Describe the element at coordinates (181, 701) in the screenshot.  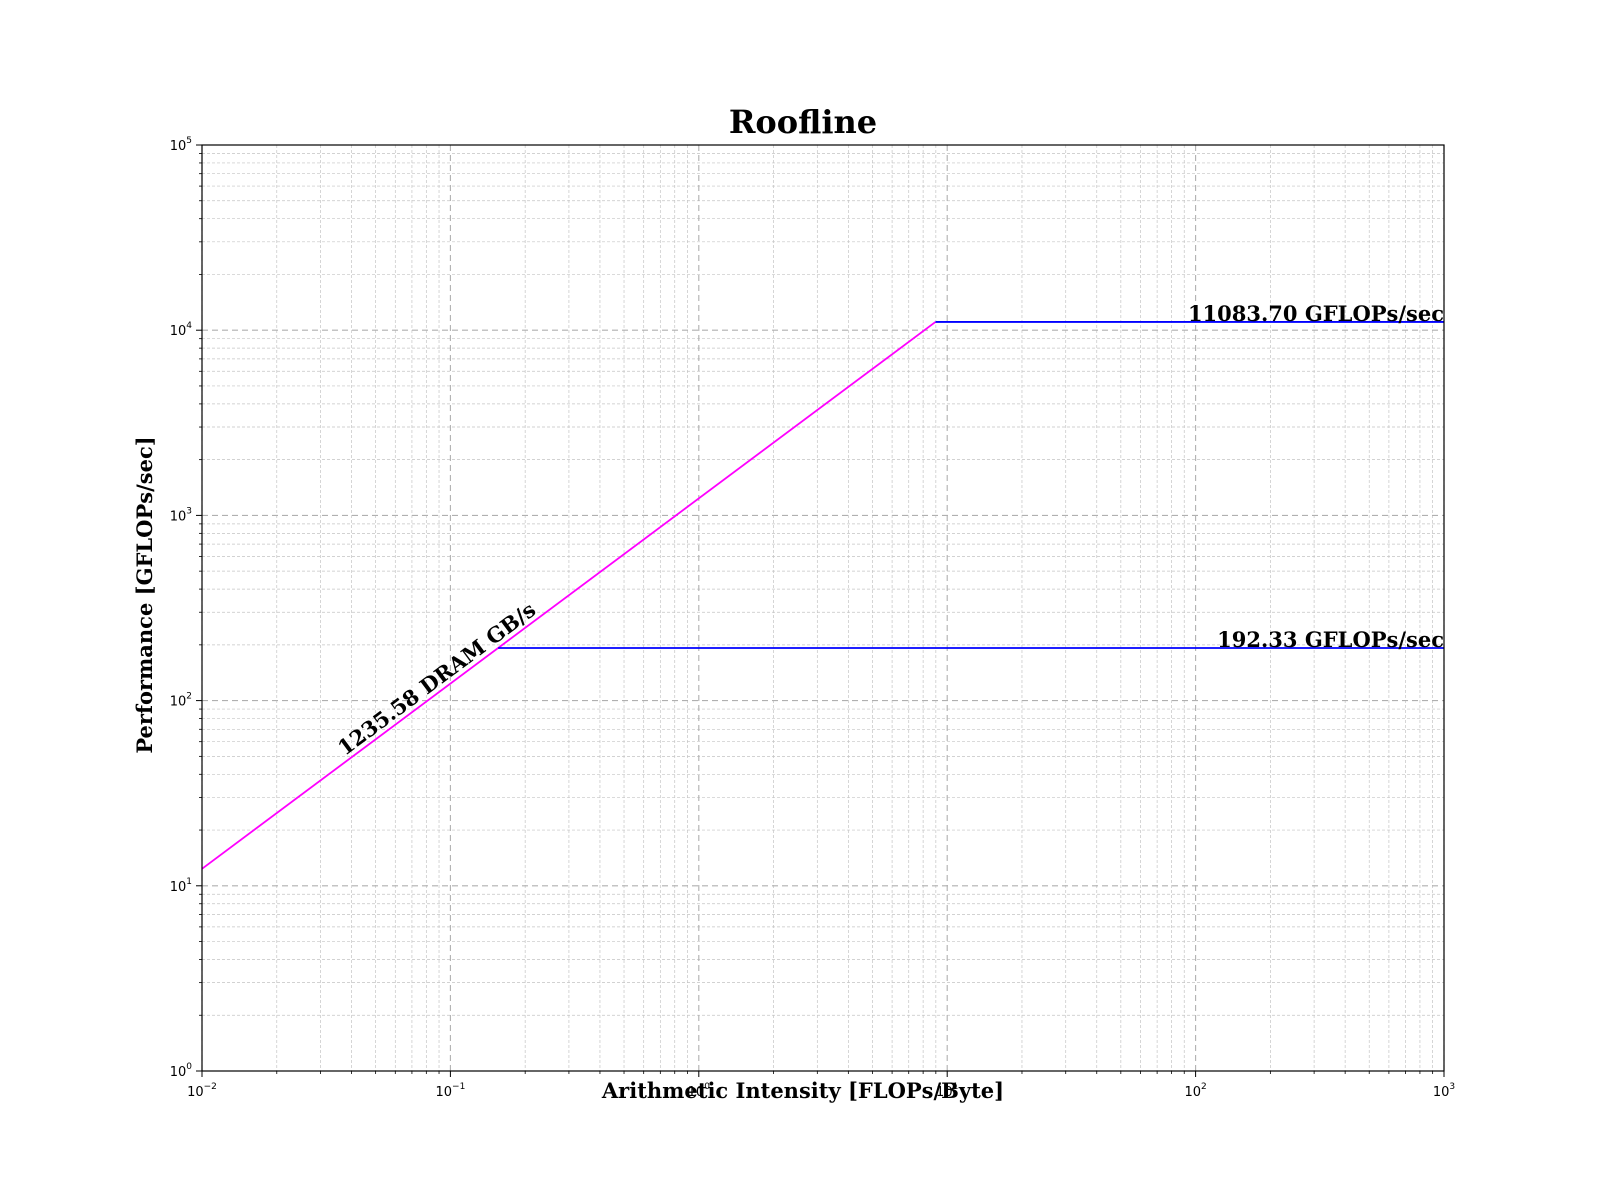
I see `y-tick-label: 10²` at that location.